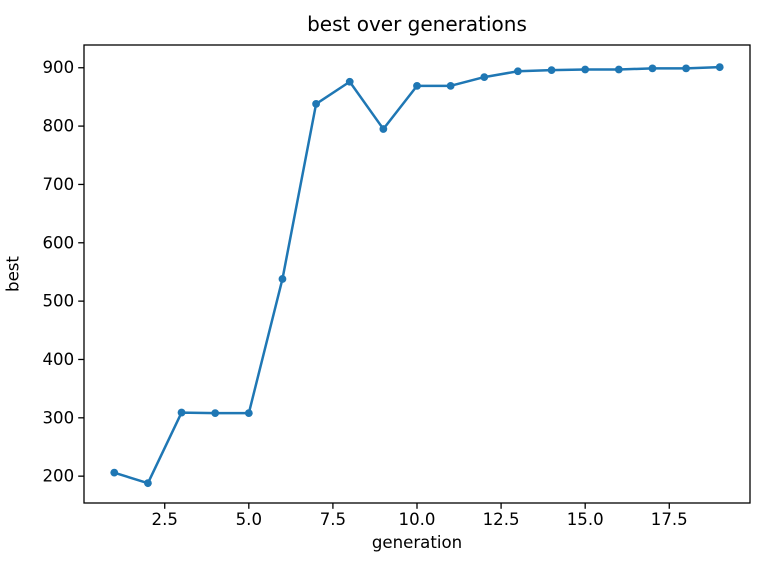  Describe the element at coordinates (417, 519) in the screenshot. I see `x-tick-label: 10.0` at that location.